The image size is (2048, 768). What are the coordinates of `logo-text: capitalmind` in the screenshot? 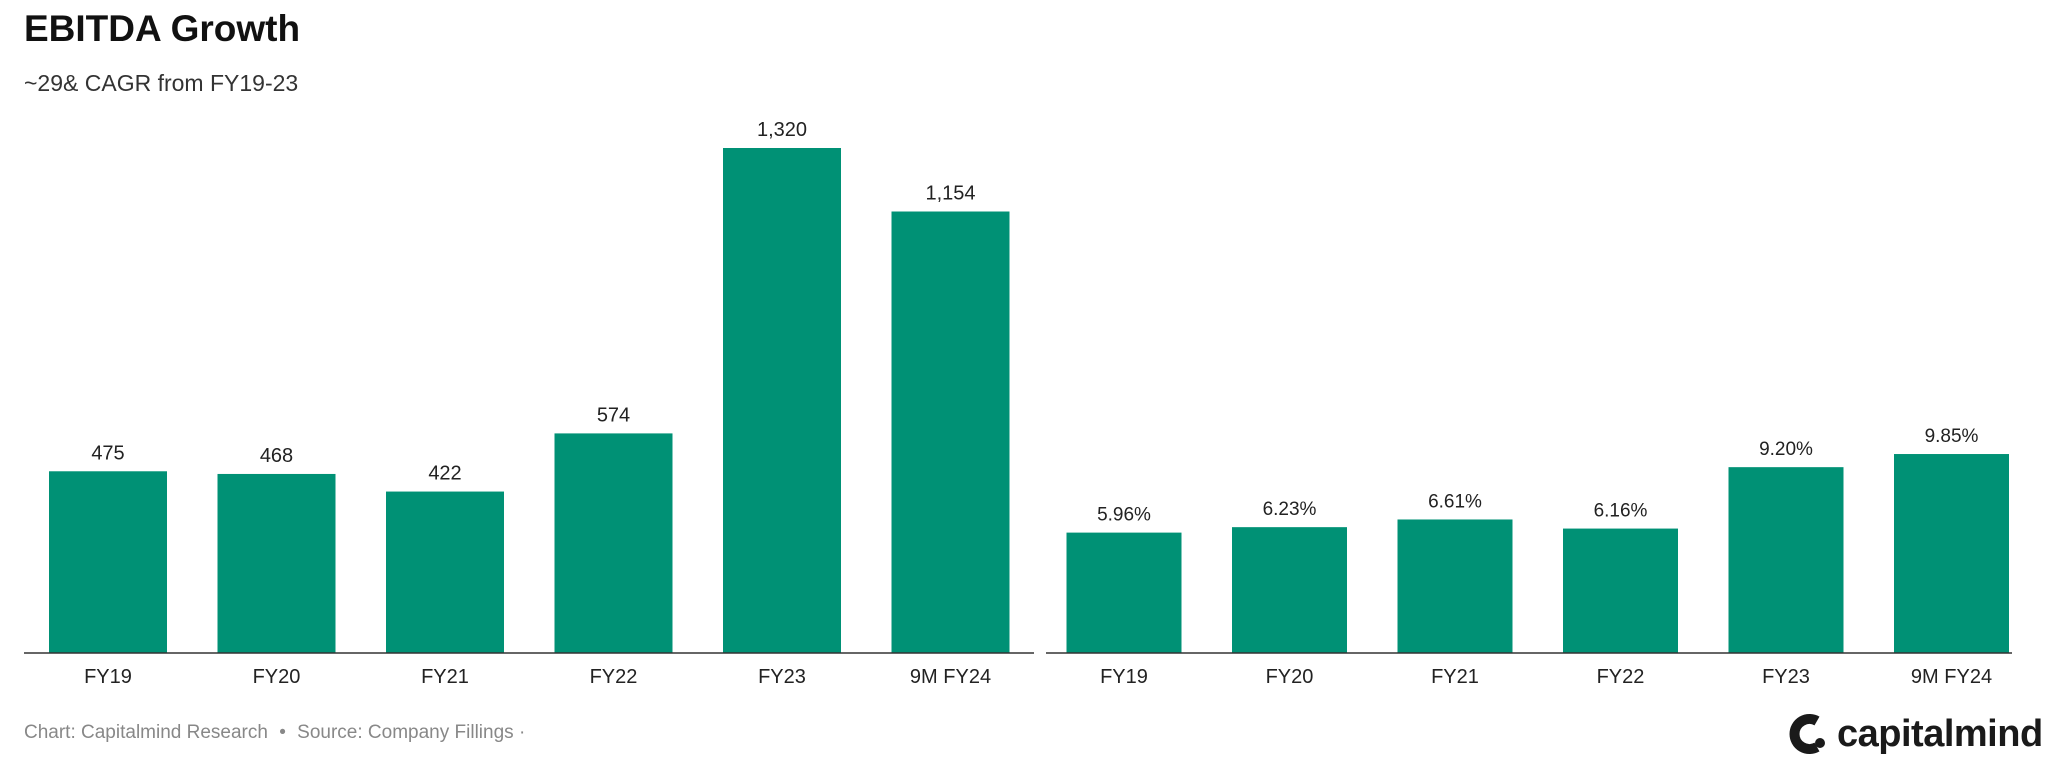 It's located at (1940, 733).